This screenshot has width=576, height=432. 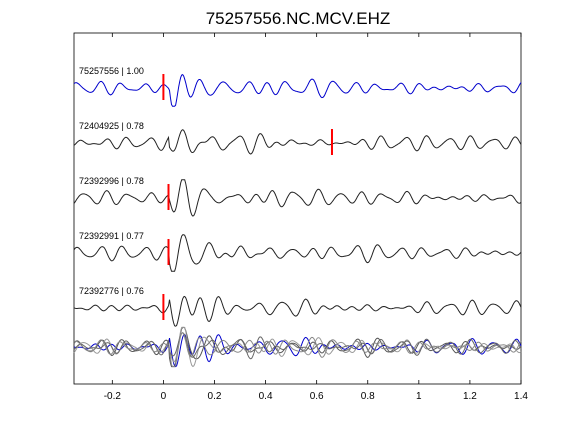 I want to click on chart-title: 75257556.NC.MCV.EHZ, so click(x=298, y=18).